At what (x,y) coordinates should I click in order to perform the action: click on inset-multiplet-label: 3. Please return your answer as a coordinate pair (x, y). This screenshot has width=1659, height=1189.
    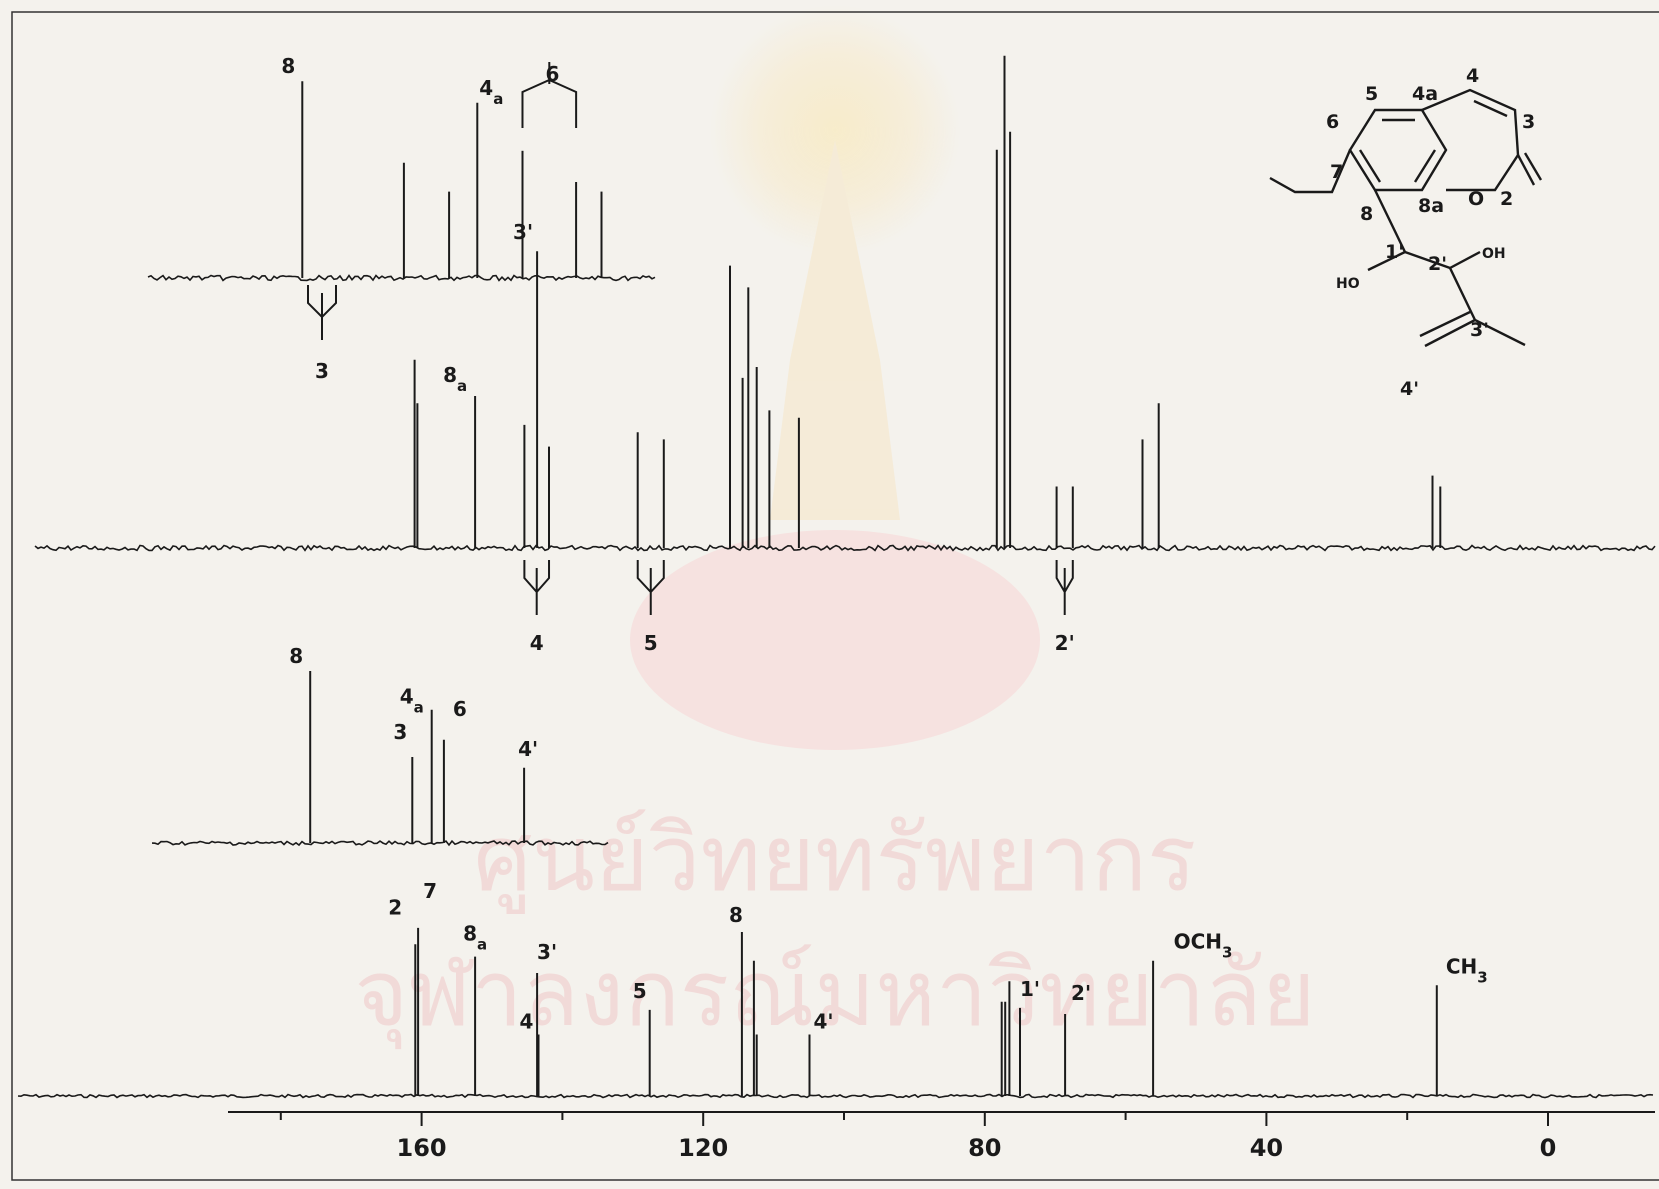
    Looking at the image, I should click on (322, 371).